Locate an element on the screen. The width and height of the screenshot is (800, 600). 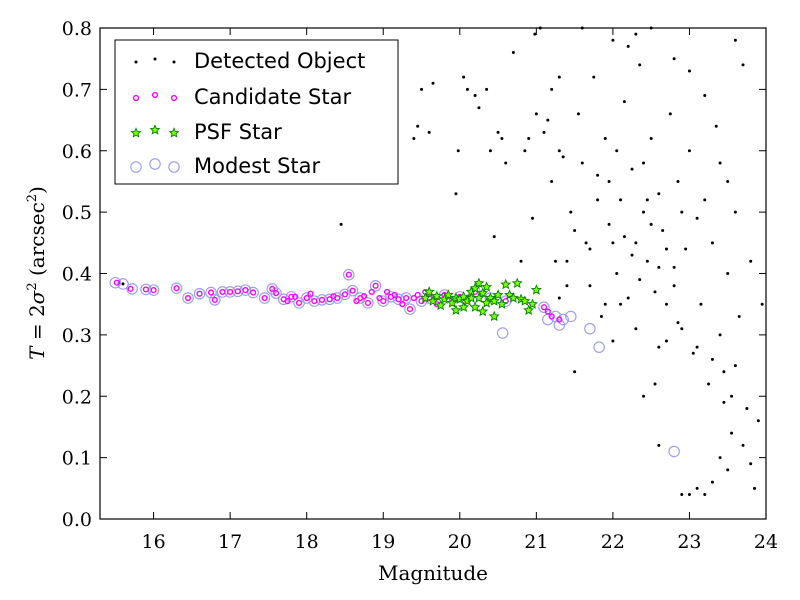
y-tick-label: 0.2 is located at coordinates (77, 397).